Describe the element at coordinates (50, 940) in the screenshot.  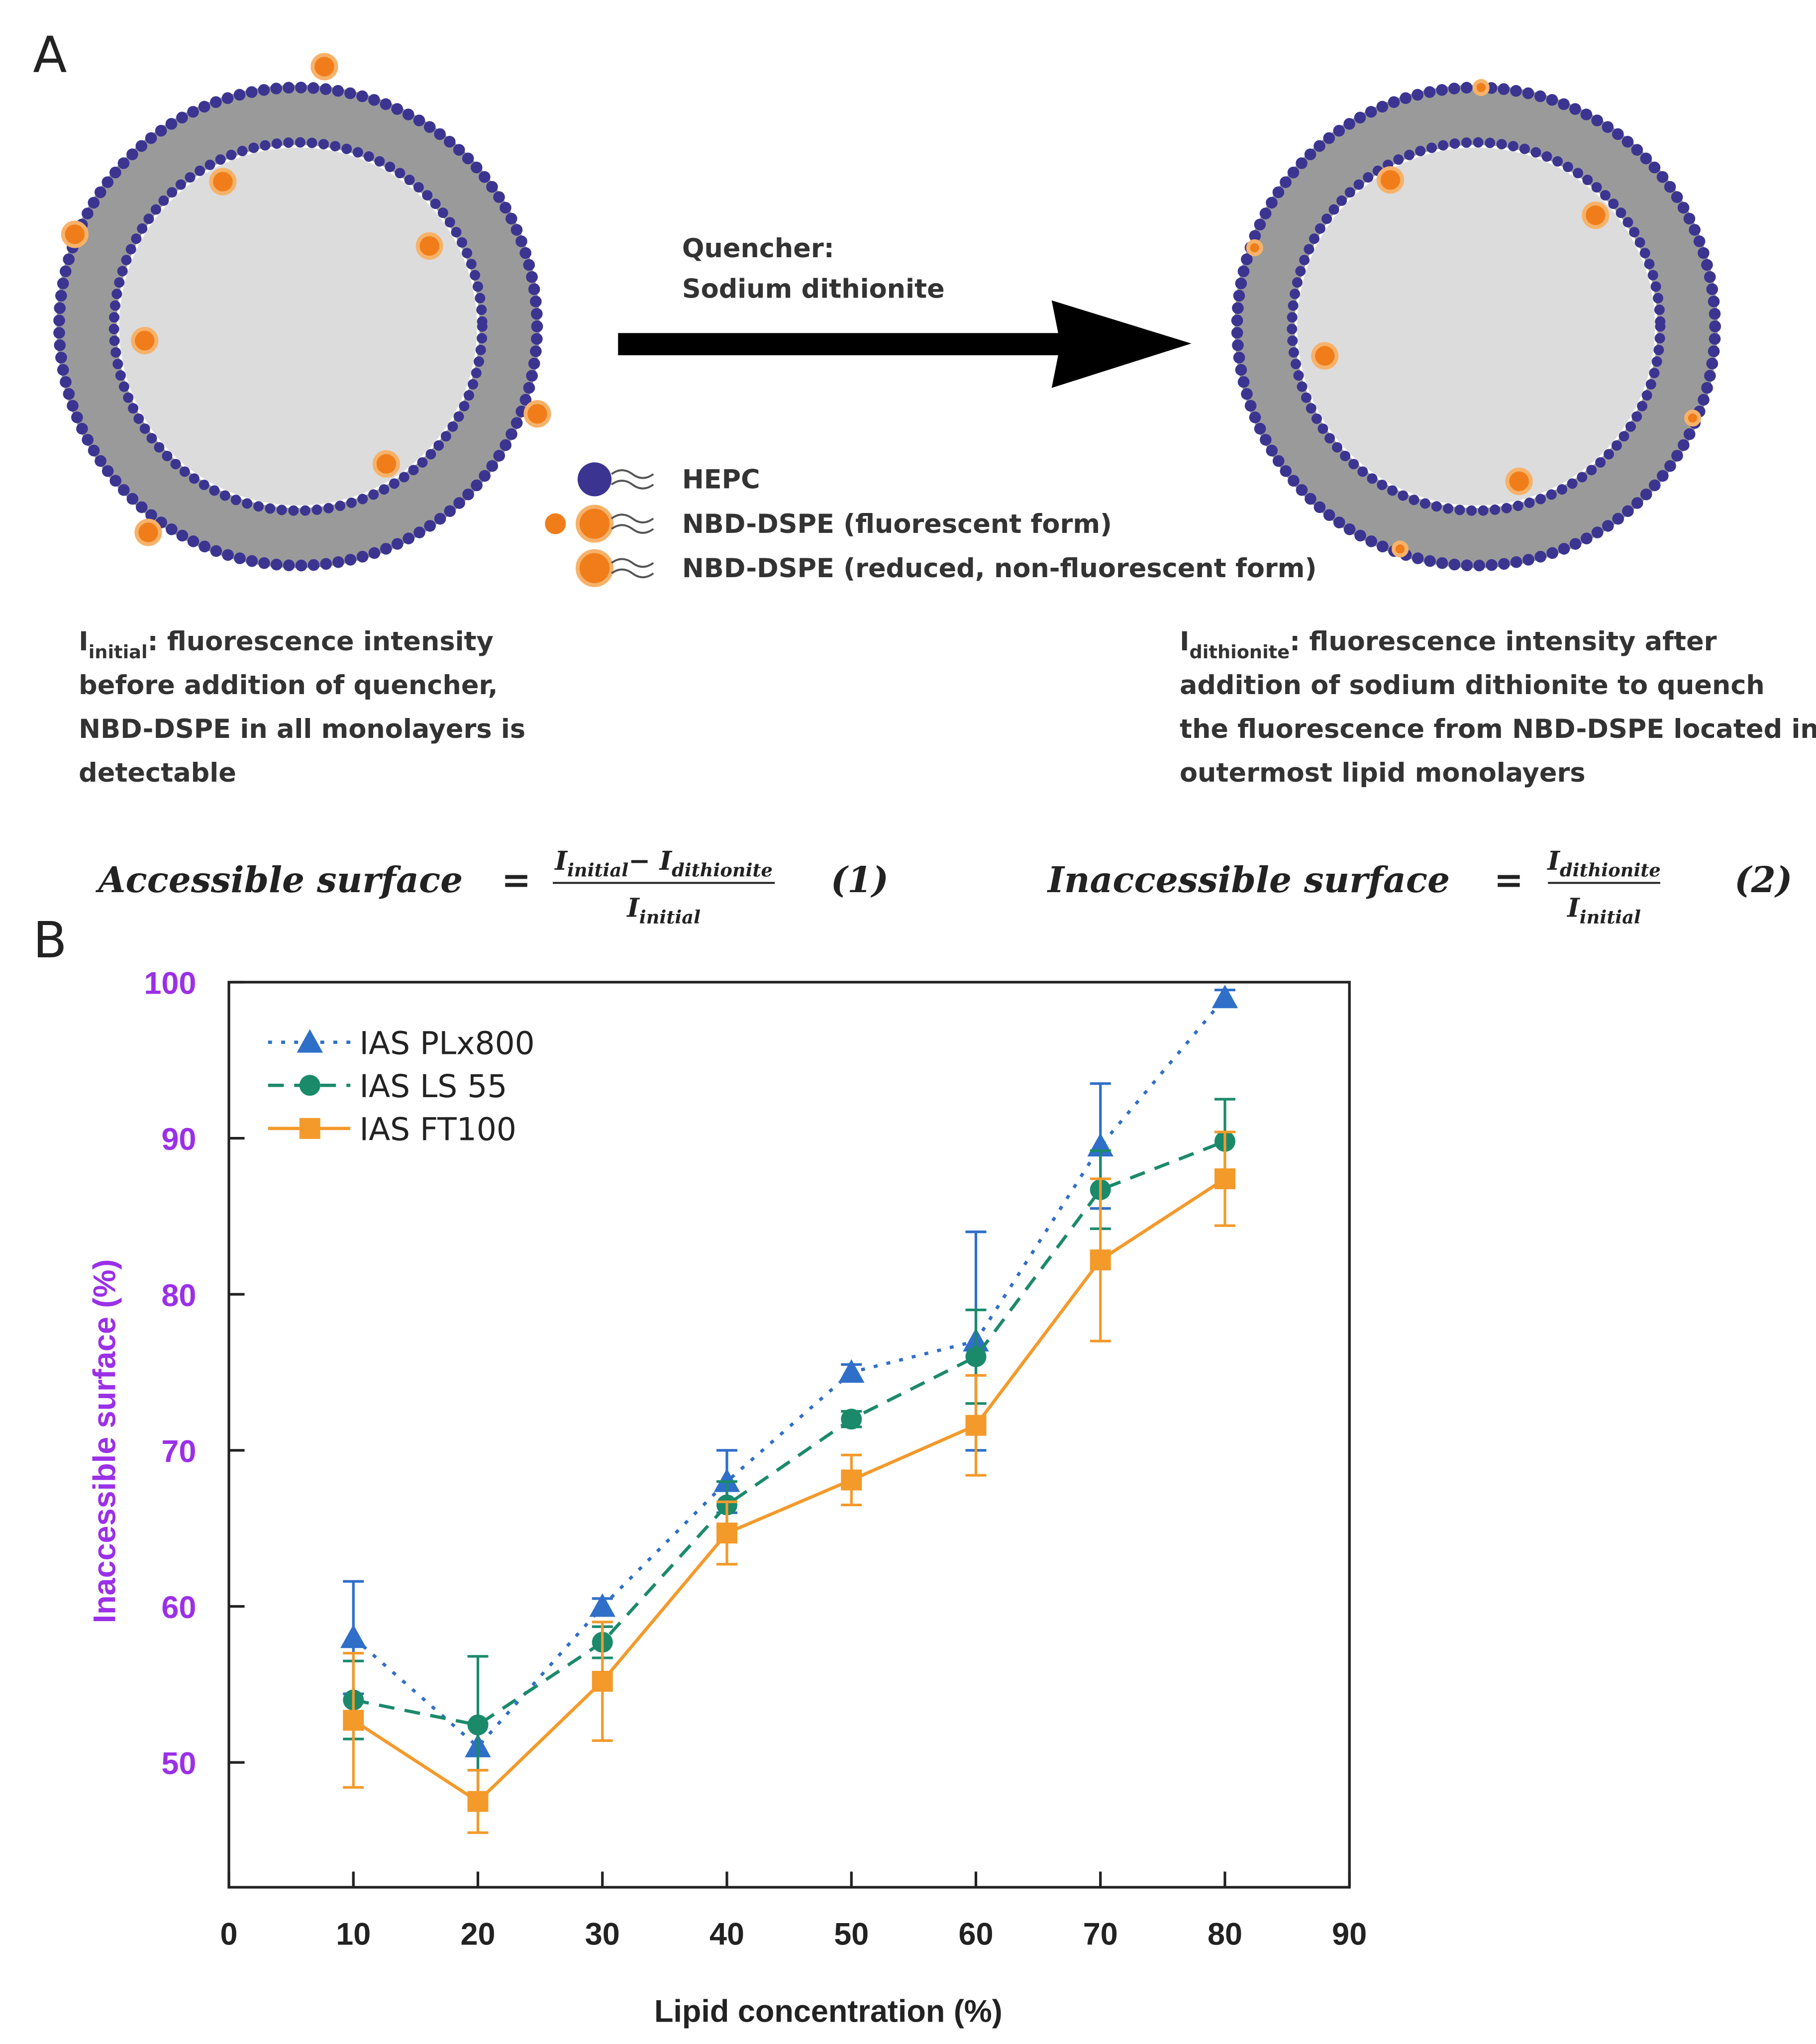
I see `panel-label: B` at that location.